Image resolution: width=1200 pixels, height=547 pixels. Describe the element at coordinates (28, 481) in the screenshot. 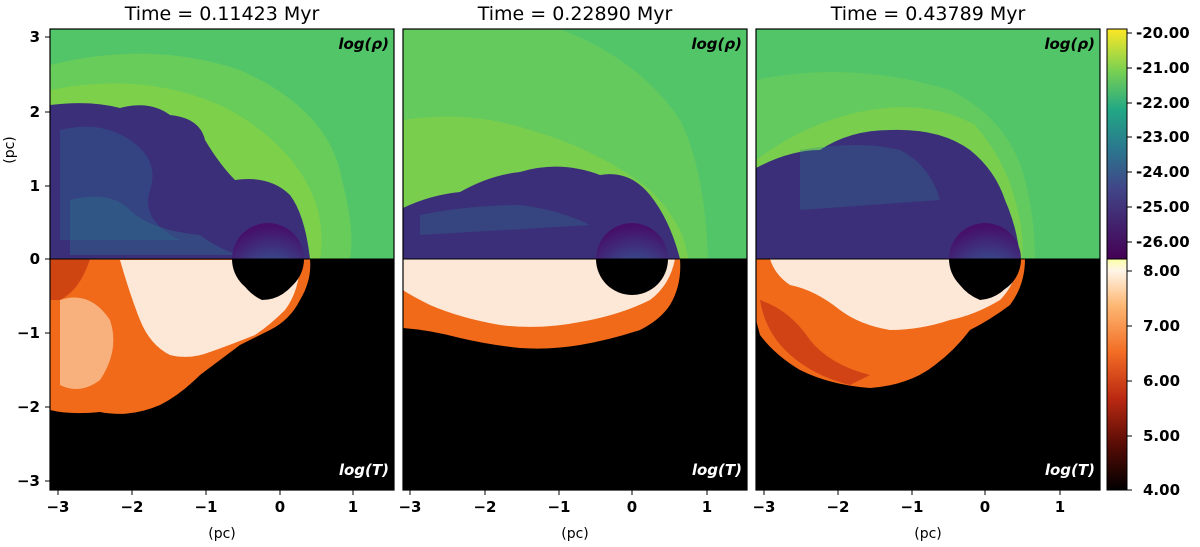

I see `y-tick-label: −3` at that location.